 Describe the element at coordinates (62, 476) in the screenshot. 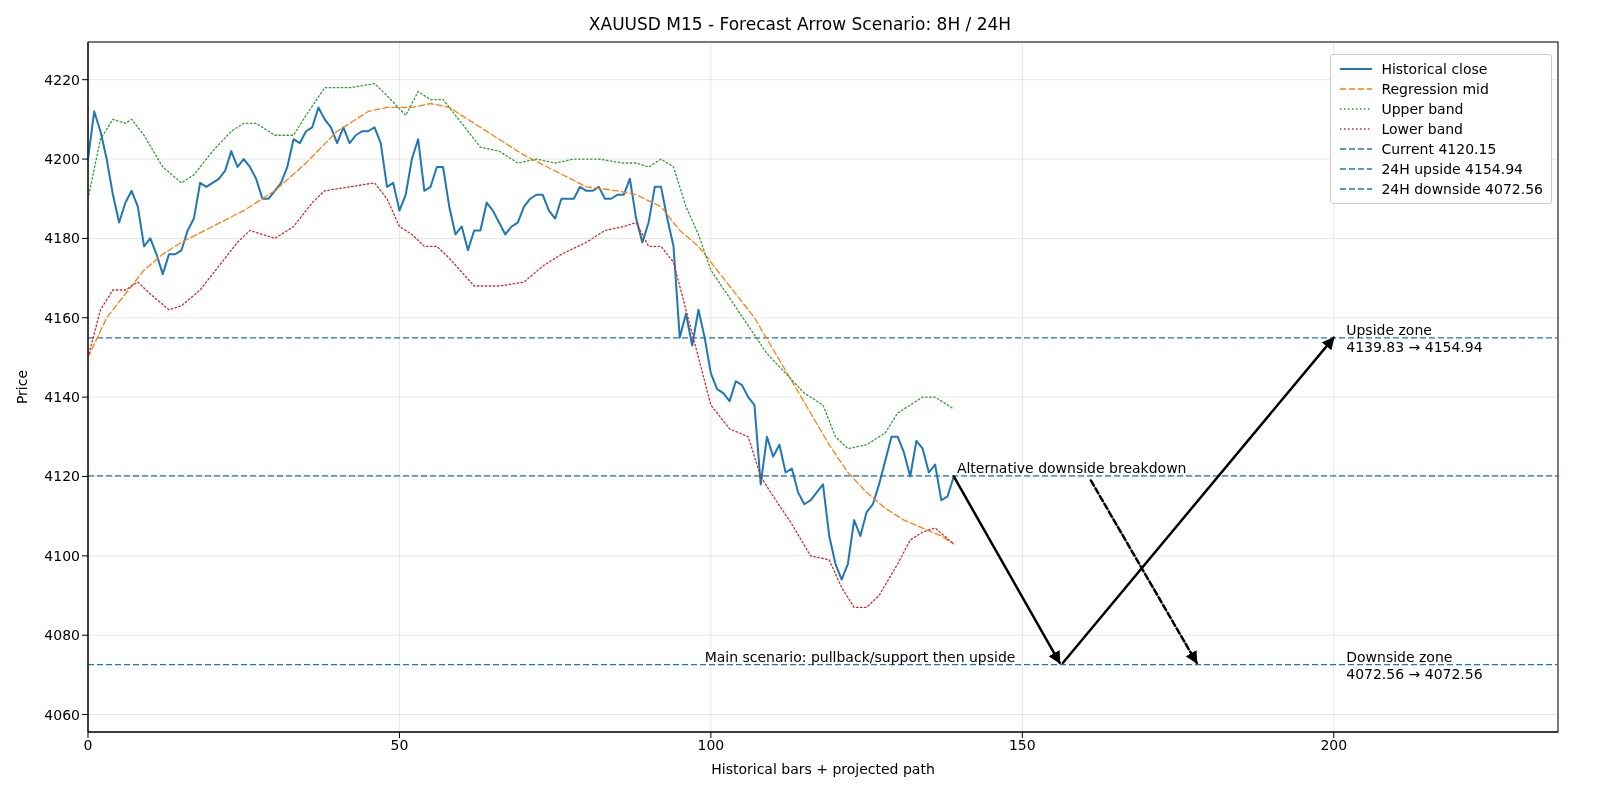

I see `y-tick-label: 4120` at that location.